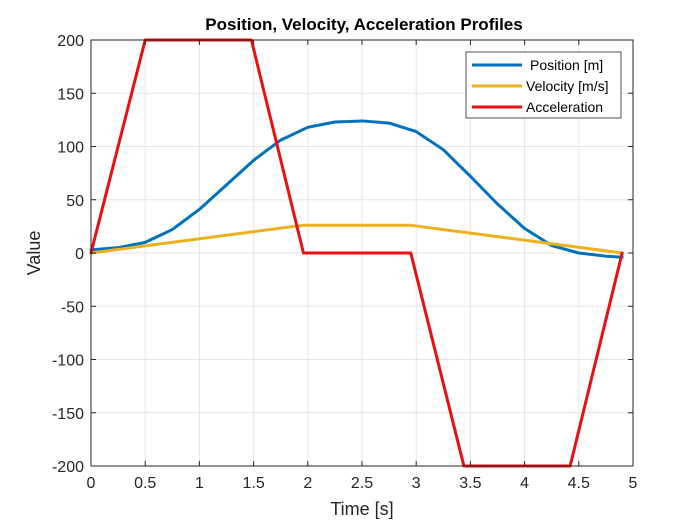 The width and height of the screenshot is (700, 530). Describe the element at coordinates (70, 148) in the screenshot. I see `y-tick-label: 100` at that location.